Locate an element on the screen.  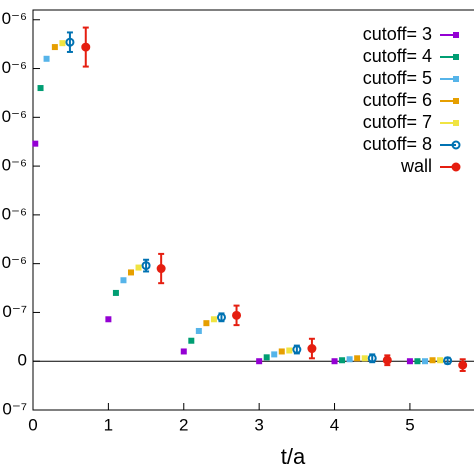
x-tick-label: 2 is located at coordinates (183, 424).